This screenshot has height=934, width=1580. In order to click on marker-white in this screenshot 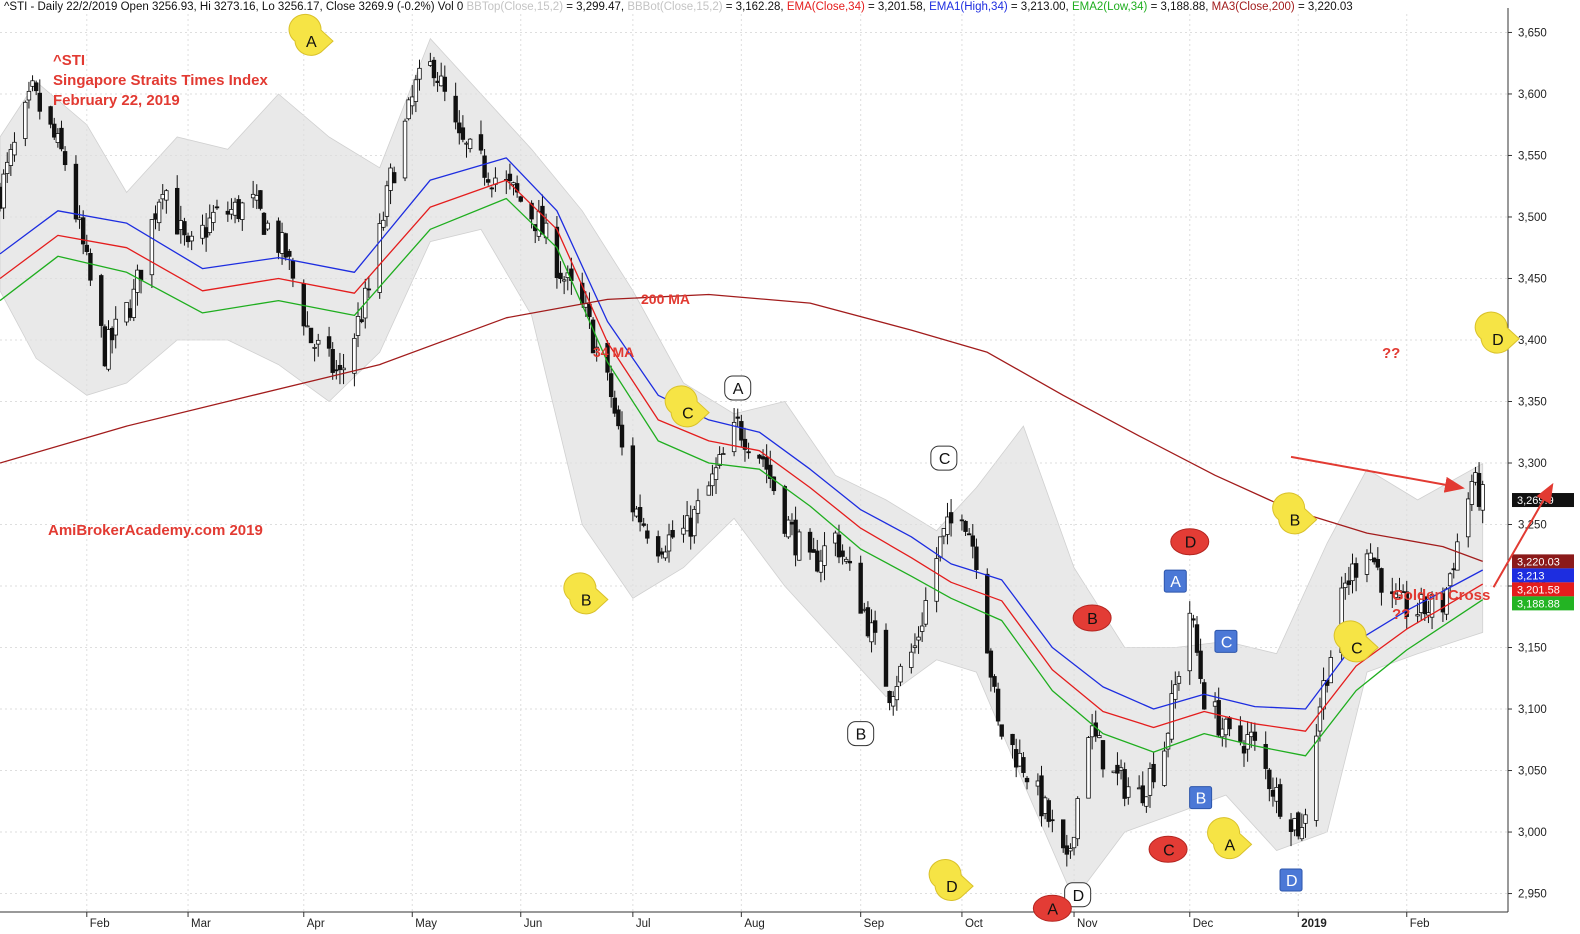, I will do `click(738, 388)`.